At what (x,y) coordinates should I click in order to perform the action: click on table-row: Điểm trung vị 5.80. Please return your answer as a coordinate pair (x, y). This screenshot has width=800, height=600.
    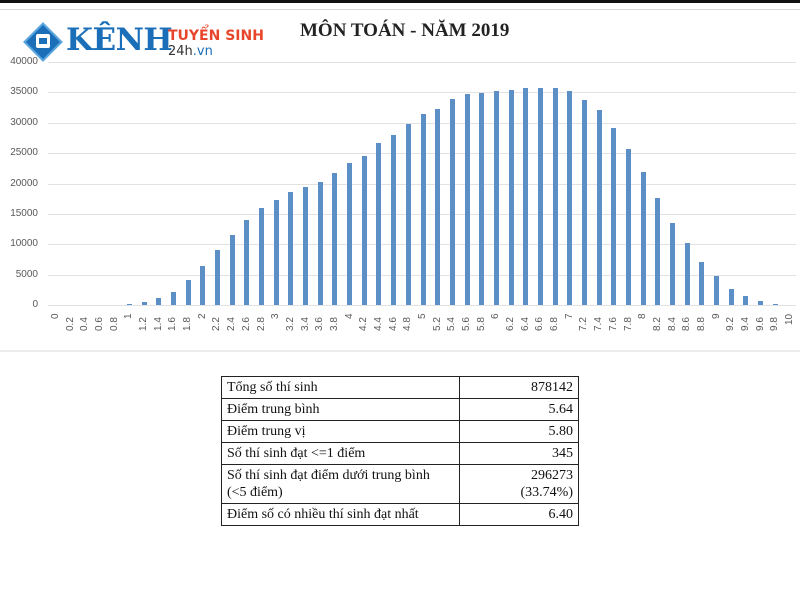
    Looking at the image, I should click on (400, 431).